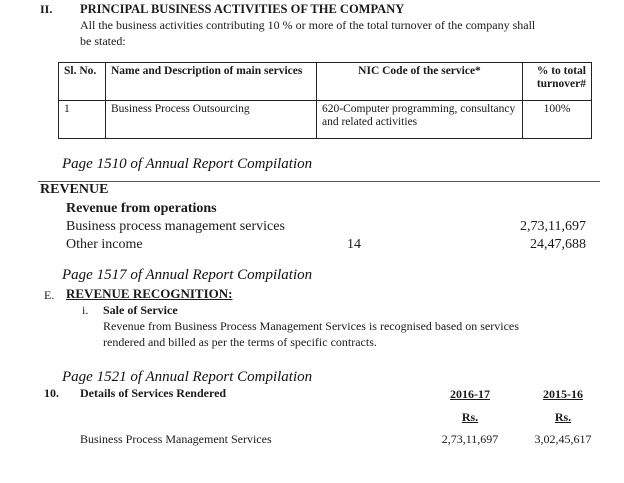  What do you see at coordinates (175, 226) in the screenshot?
I see `row-label: Business process management services` at bounding box center [175, 226].